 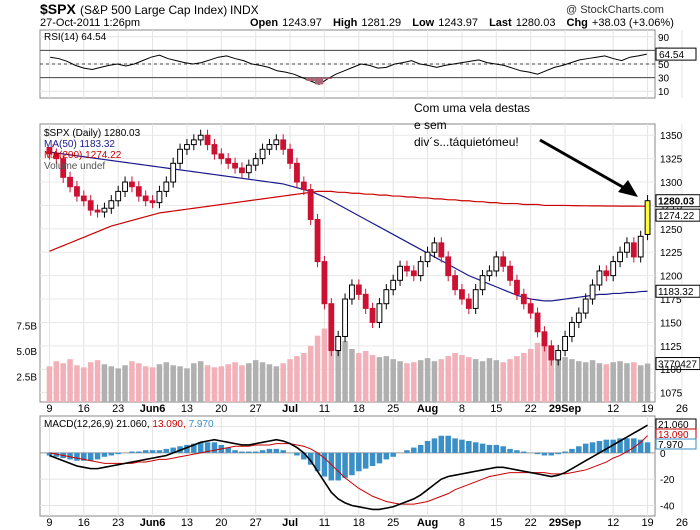 I want to click on annotation-line-2: e sem, so click(x=430, y=125).